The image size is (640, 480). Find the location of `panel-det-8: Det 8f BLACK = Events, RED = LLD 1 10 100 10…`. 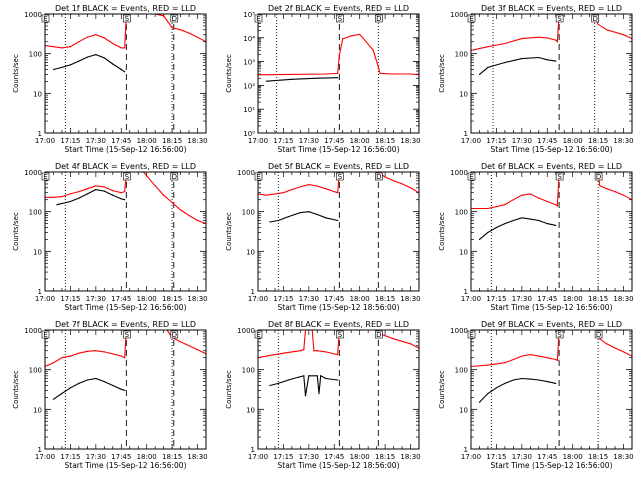

panel-det-8: Det 8f BLACK = Events, RED = LLD 1 10 100 10… is located at coordinates (323, 395).